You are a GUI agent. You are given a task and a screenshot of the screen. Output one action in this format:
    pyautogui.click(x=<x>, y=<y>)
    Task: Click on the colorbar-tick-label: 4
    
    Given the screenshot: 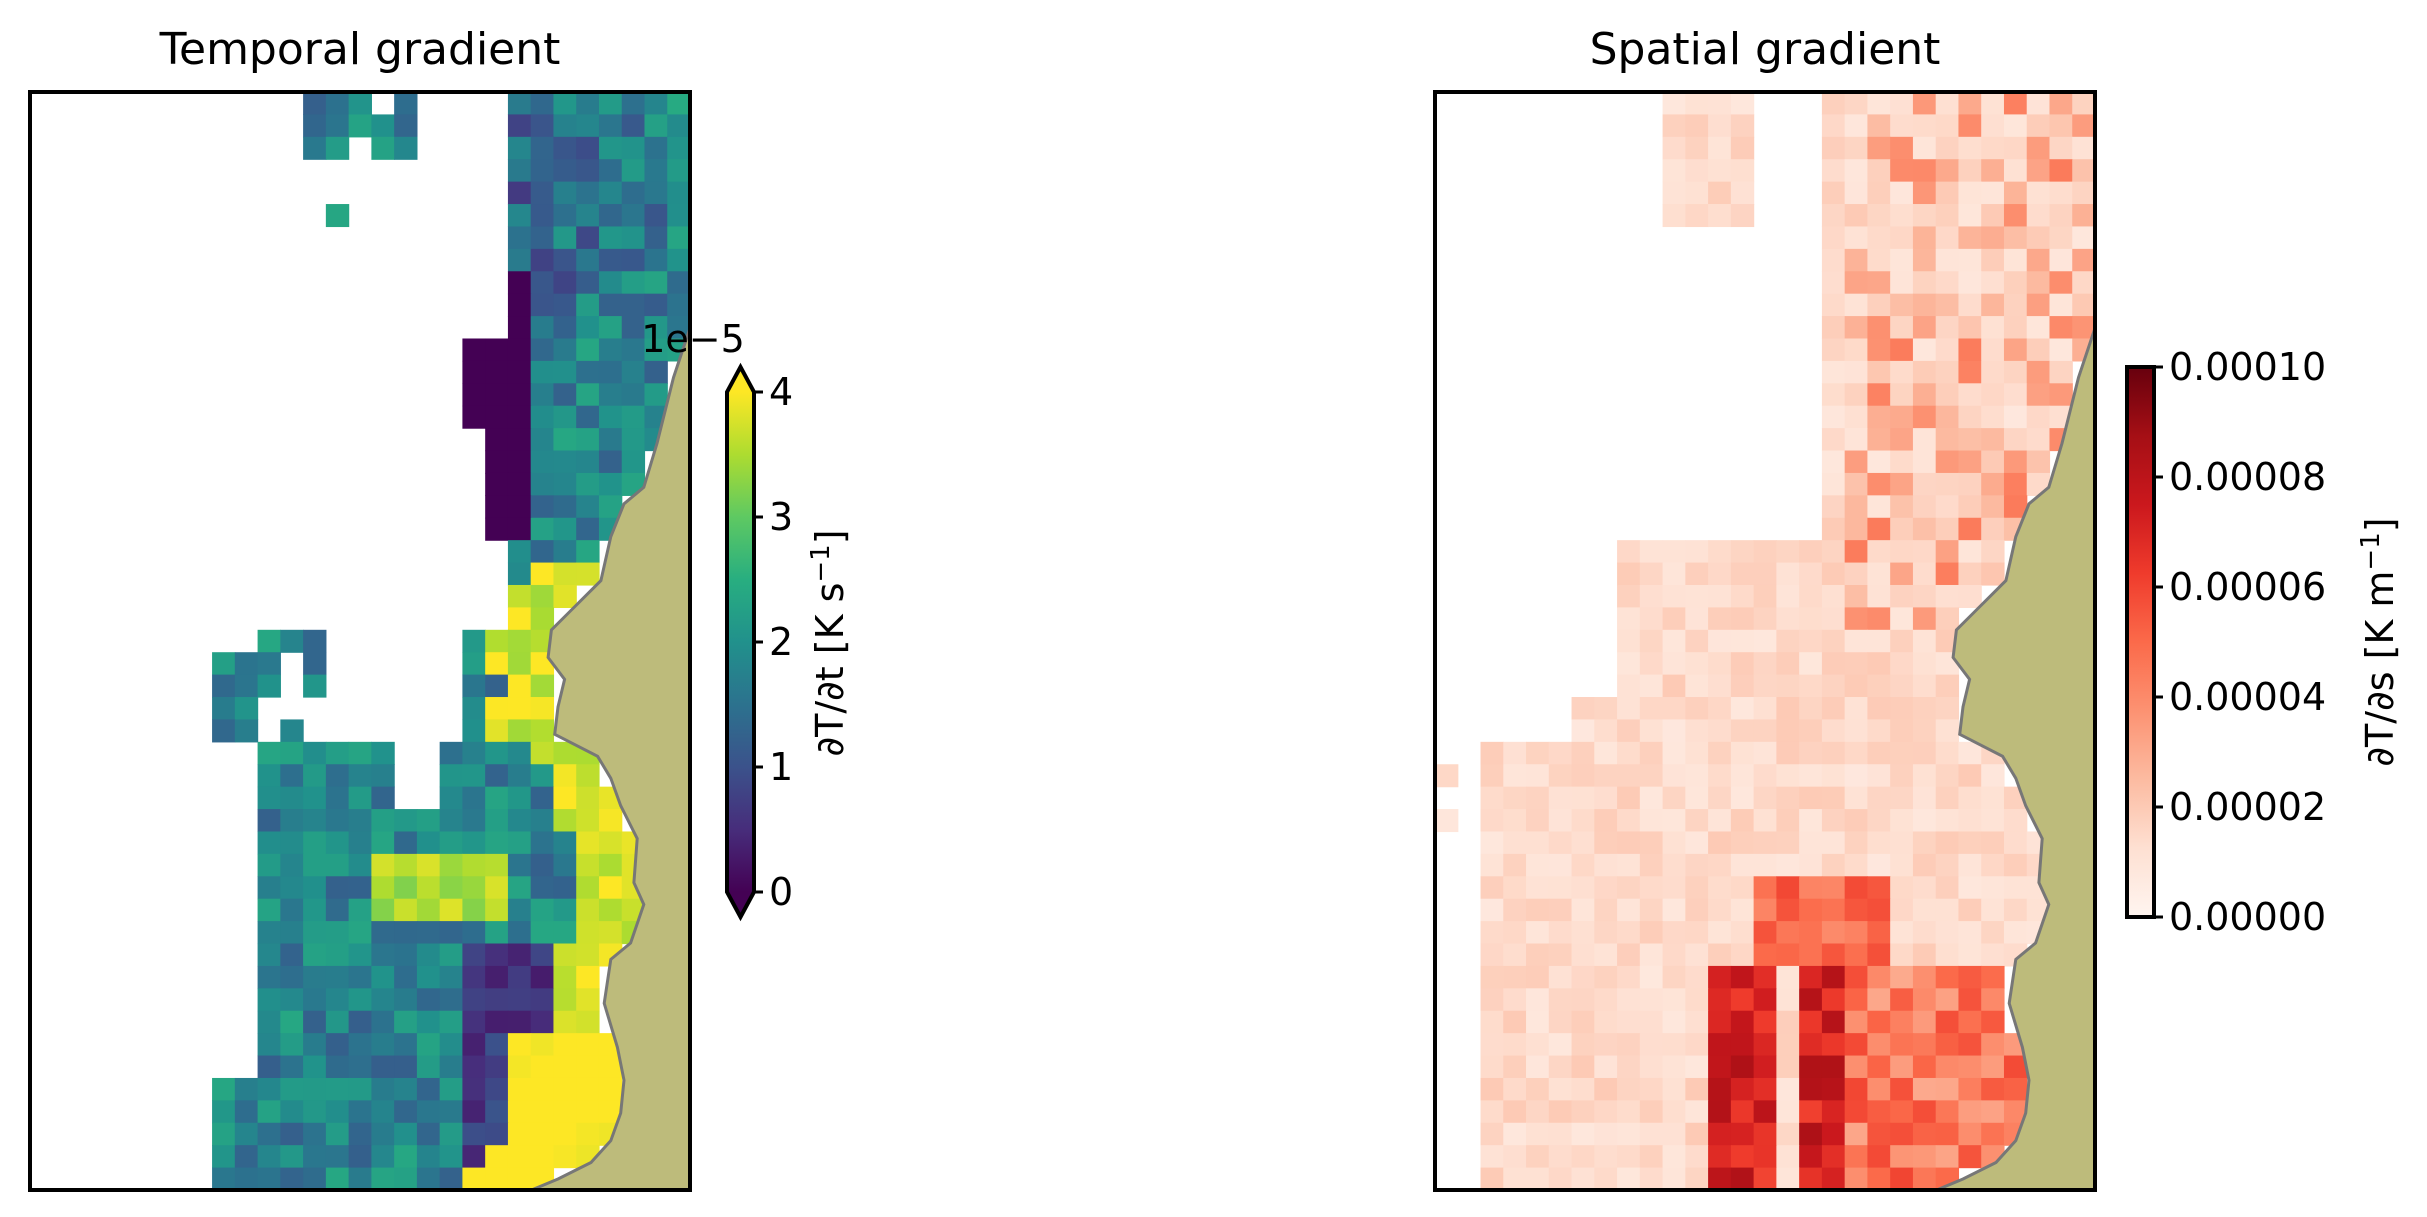 What is the action you would take?
    pyautogui.click(x=781, y=392)
    